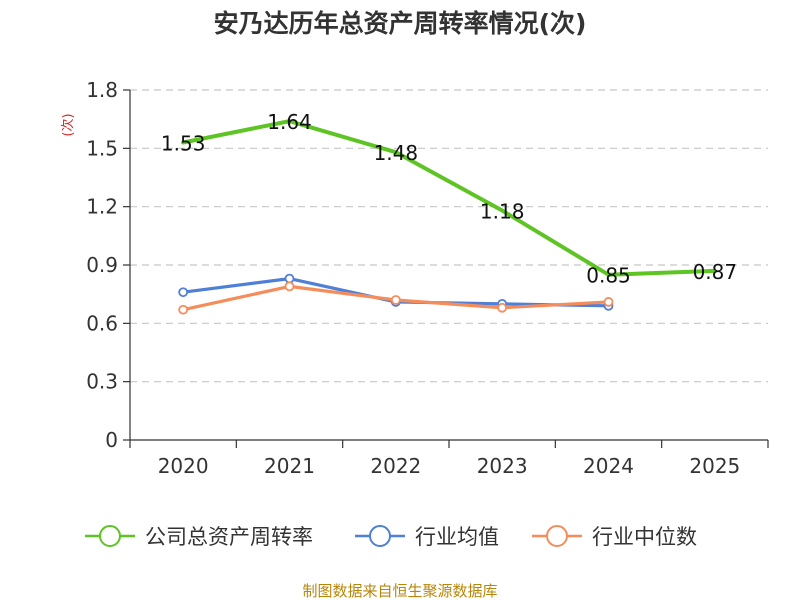 This screenshot has height=600, width=800. What do you see at coordinates (289, 122) in the screenshot?
I see `data-label: 1.64` at bounding box center [289, 122].